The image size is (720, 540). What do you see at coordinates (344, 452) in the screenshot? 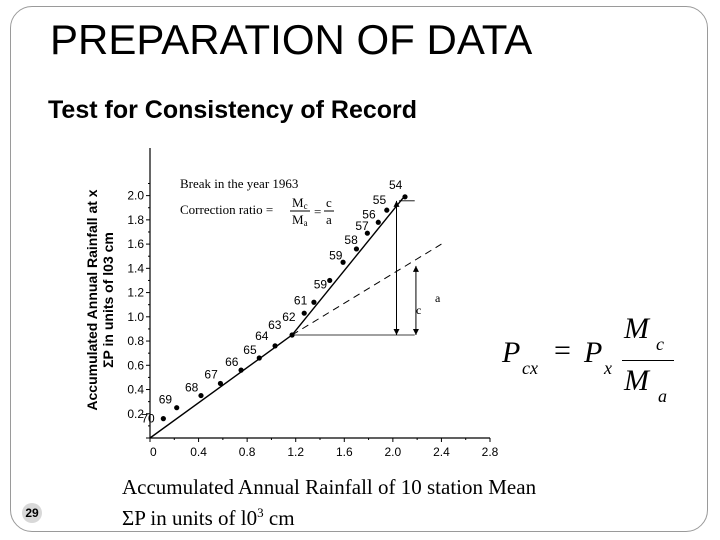
I see `x-tick-label: 1.6` at bounding box center [344, 452].